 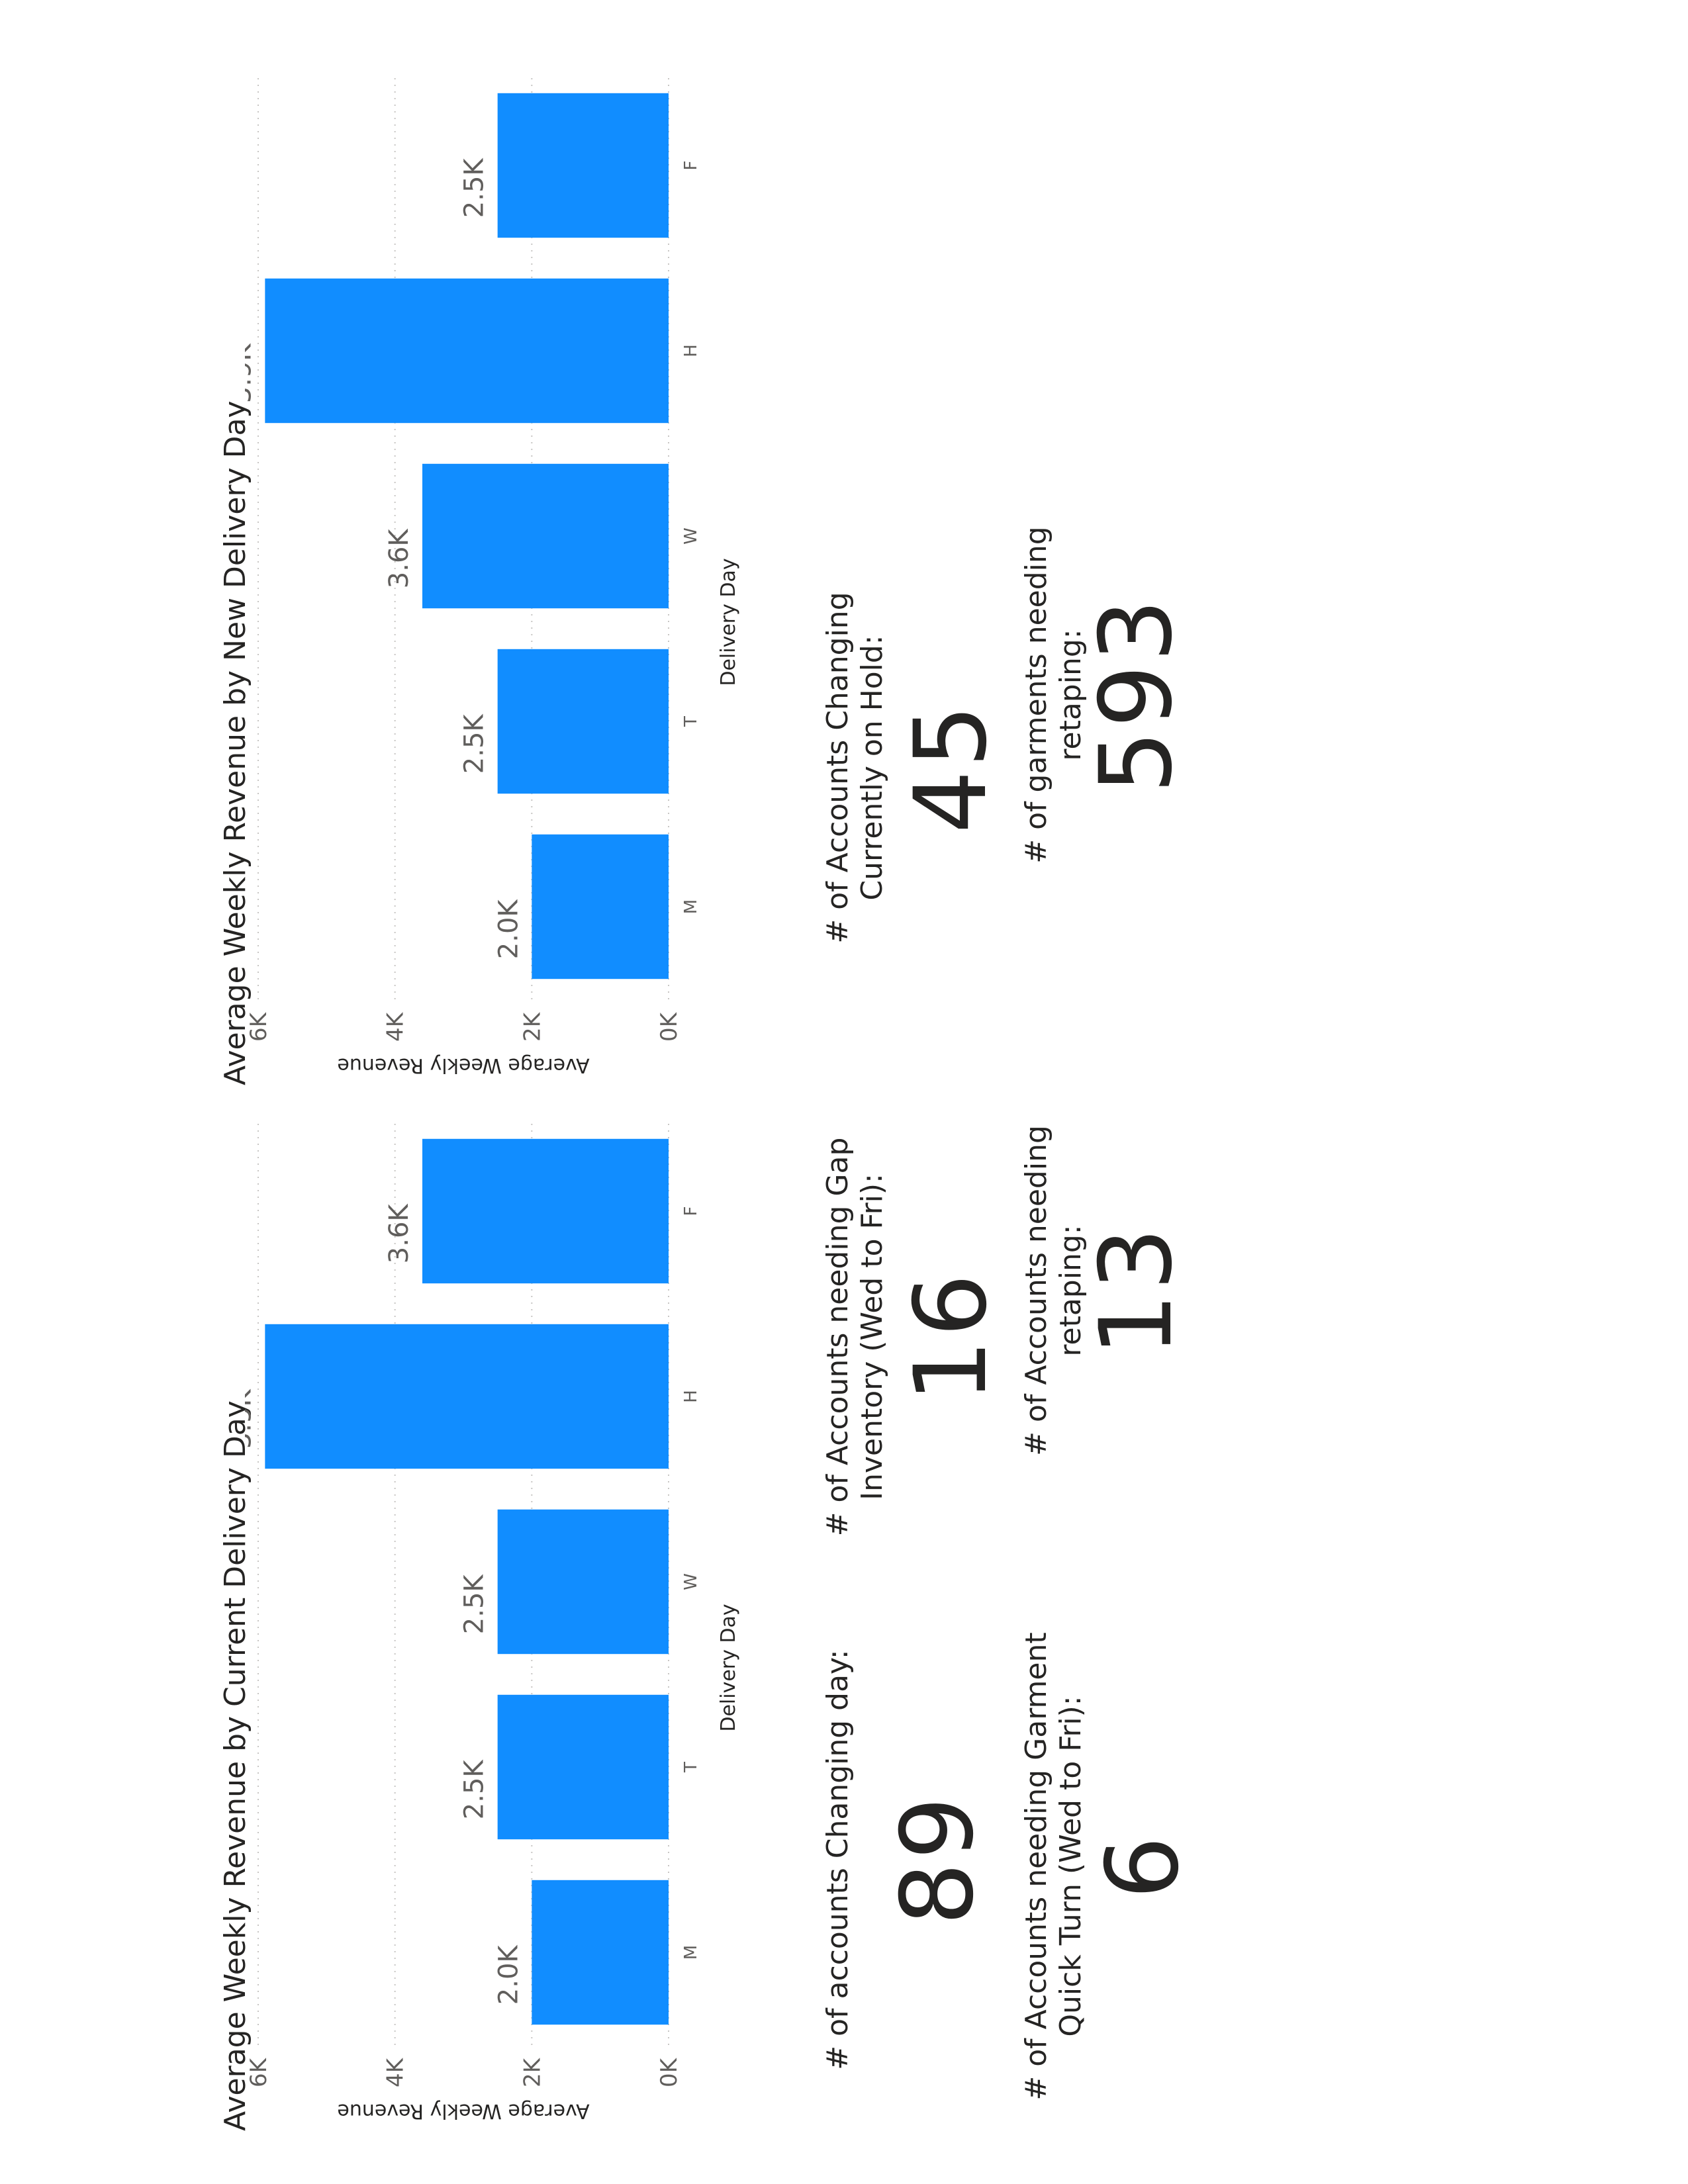 I want to click on kpi-accounts-retaping-value: 13, so click(x=1136, y=1290).